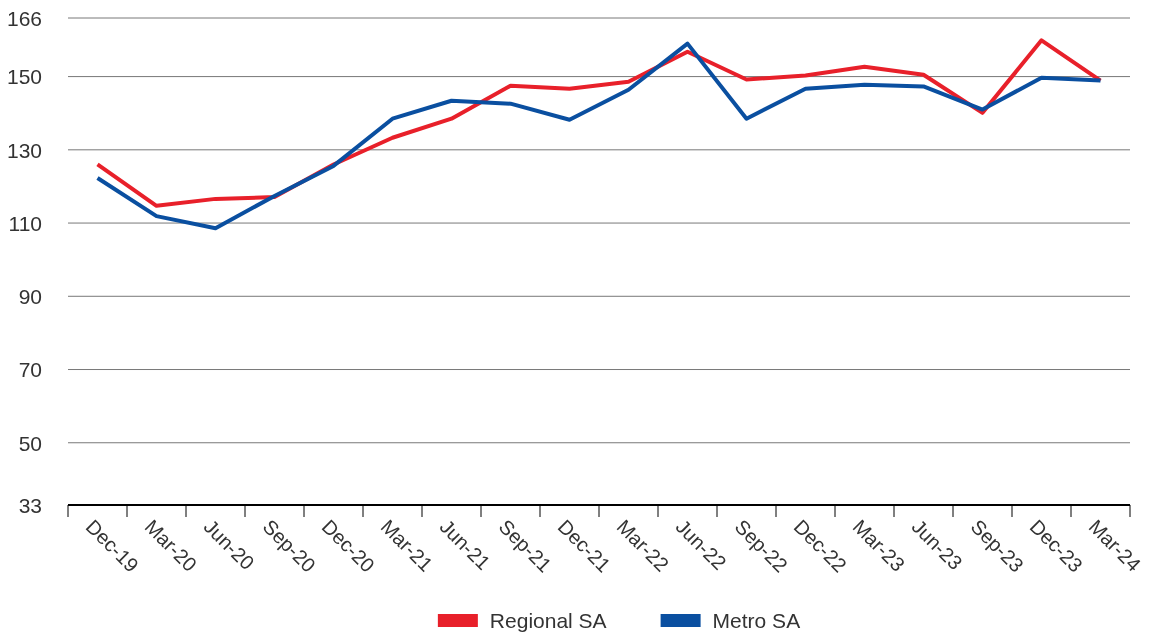 This screenshot has width=1168, height=638. I want to click on y-tick-label: 70, so click(30, 370).